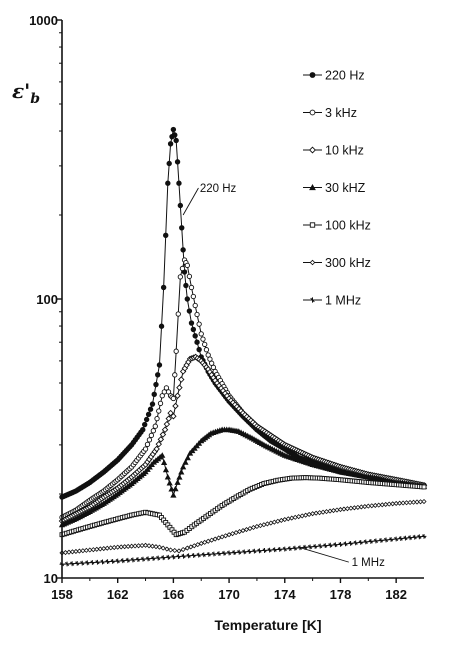  I want to click on legend-entry: 220 Hz, so click(334, 76).